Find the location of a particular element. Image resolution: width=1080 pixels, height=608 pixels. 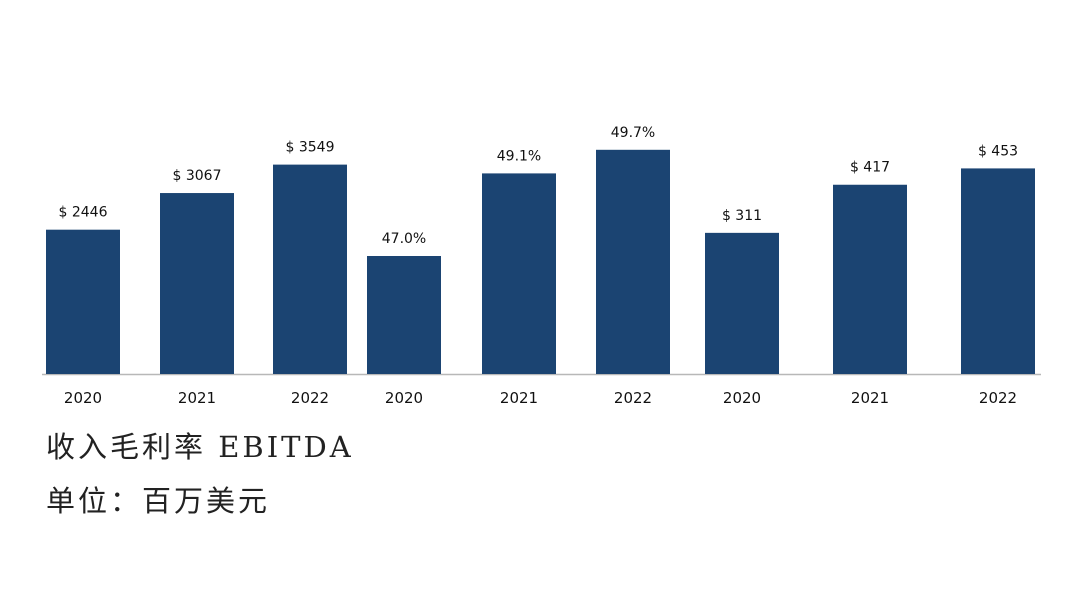

bar-2-2021 is located at coordinates (870, 279).